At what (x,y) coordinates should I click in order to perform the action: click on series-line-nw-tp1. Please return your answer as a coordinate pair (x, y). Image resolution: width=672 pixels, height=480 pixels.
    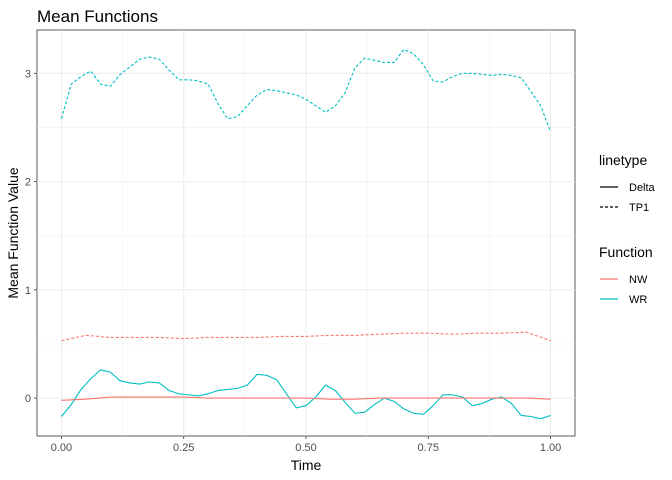
    Looking at the image, I should click on (306, 336).